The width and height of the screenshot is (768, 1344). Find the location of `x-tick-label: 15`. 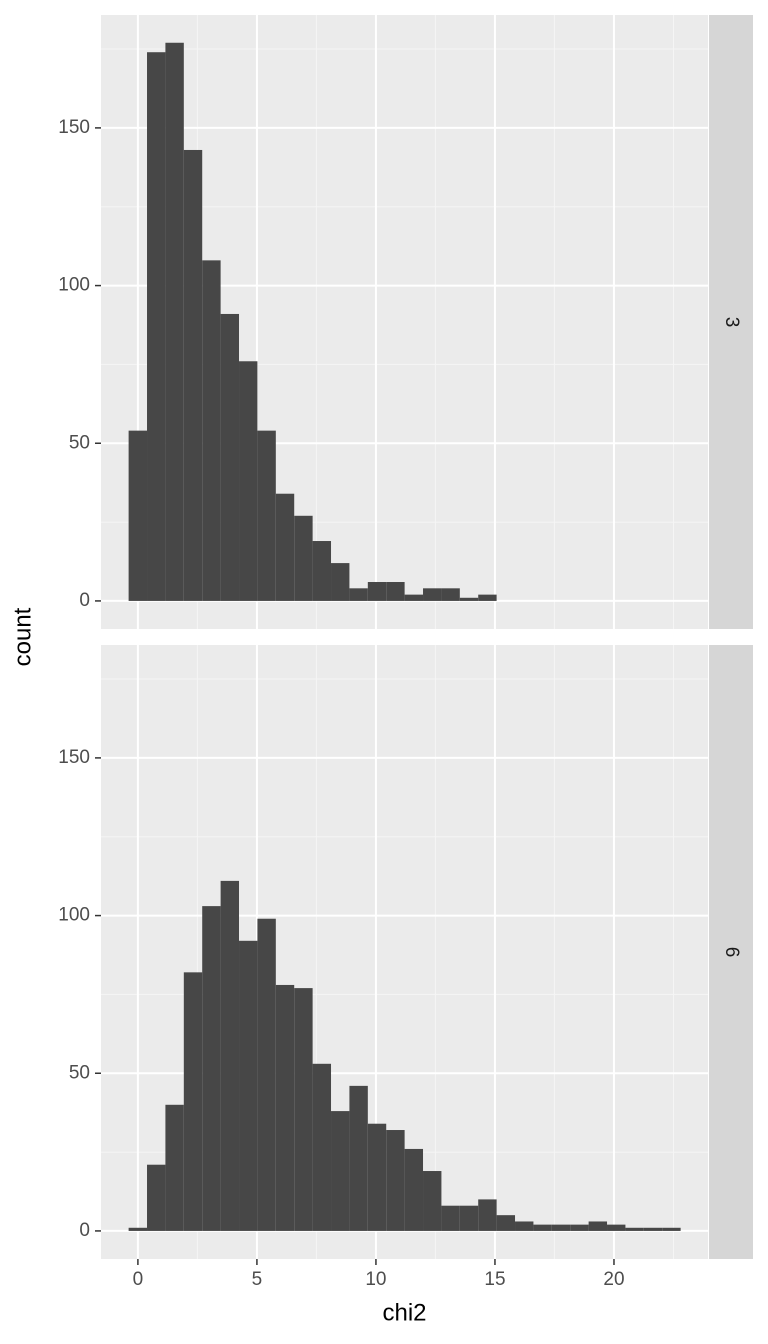

x-tick-label: 15 is located at coordinates (494, 1279).